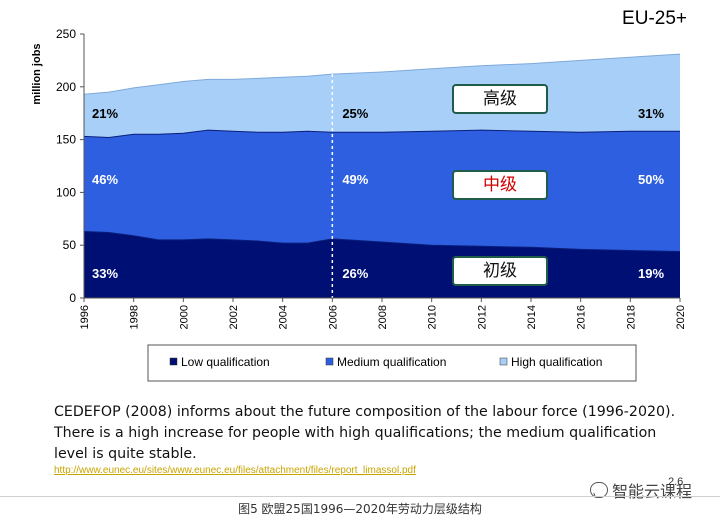 The width and height of the screenshot is (720, 520). What do you see at coordinates (681, 317) in the screenshot?
I see `x-tick-label: 2020` at bounding box center [681, 317].